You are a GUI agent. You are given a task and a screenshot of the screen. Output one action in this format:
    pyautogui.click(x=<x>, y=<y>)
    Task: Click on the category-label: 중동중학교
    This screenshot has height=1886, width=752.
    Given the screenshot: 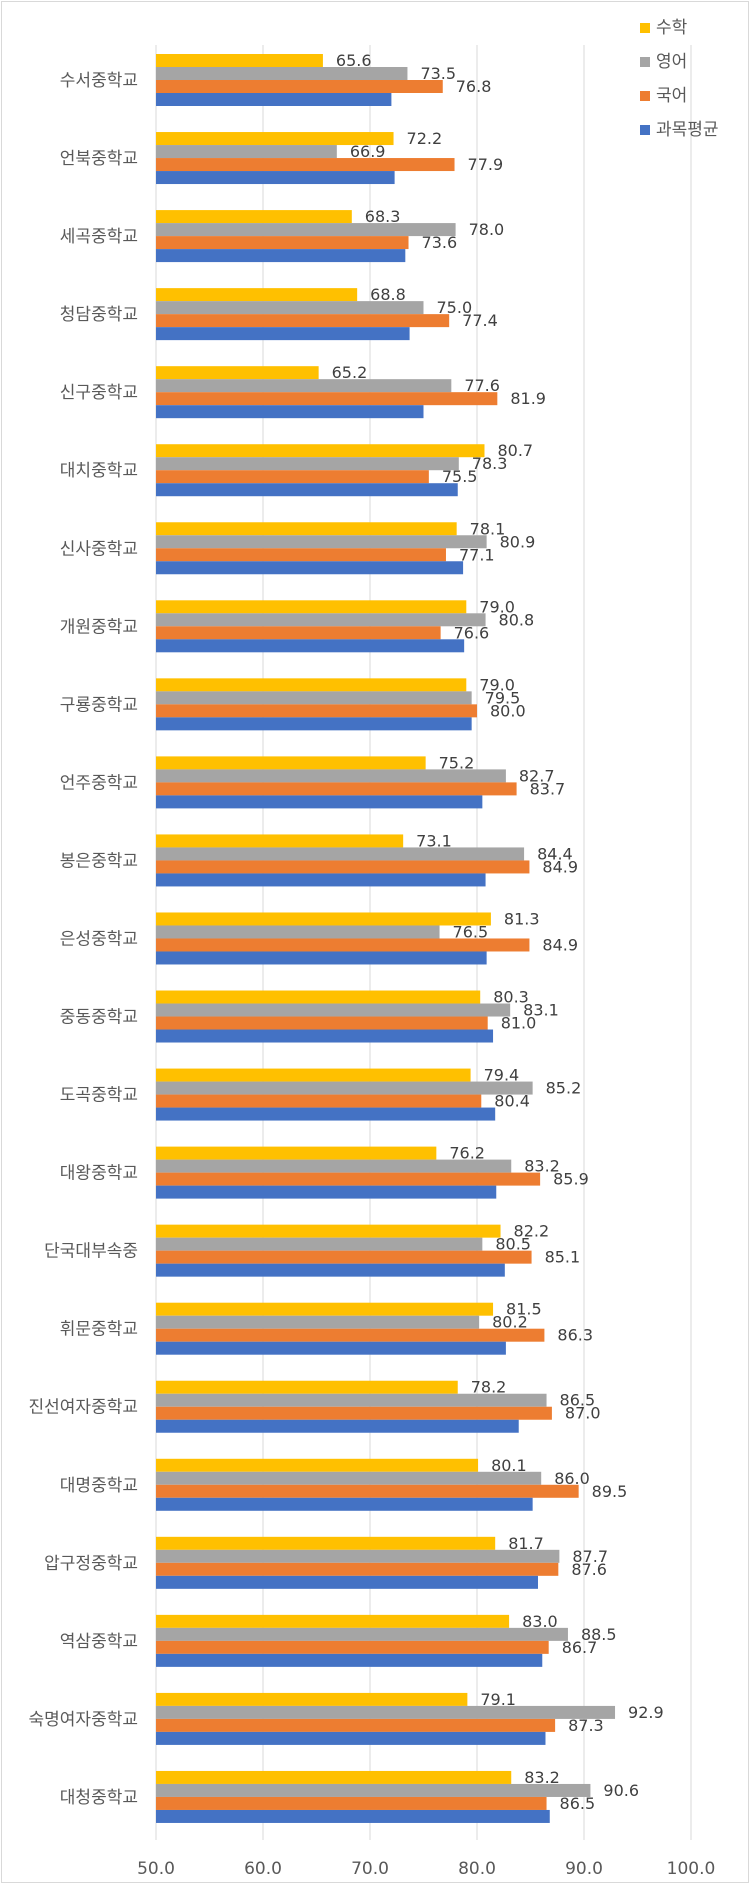 What is the action you would take?
    pyautogui.click(x=99, y=1018)
    